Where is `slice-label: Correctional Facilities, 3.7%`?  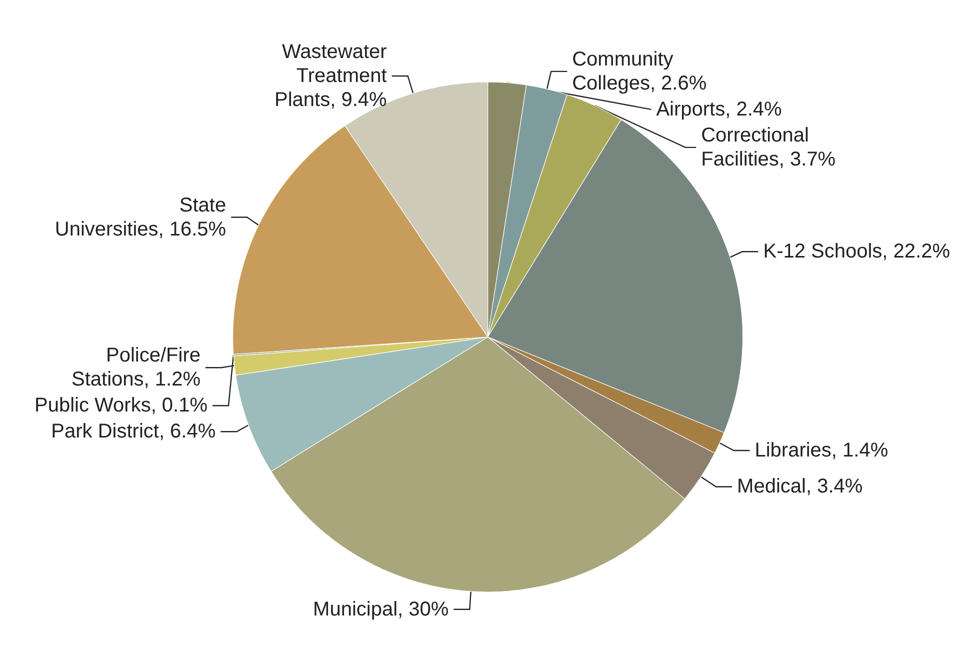
slice-label: Correctional Facilities, 3.7% is located at coordinates (768, 147).